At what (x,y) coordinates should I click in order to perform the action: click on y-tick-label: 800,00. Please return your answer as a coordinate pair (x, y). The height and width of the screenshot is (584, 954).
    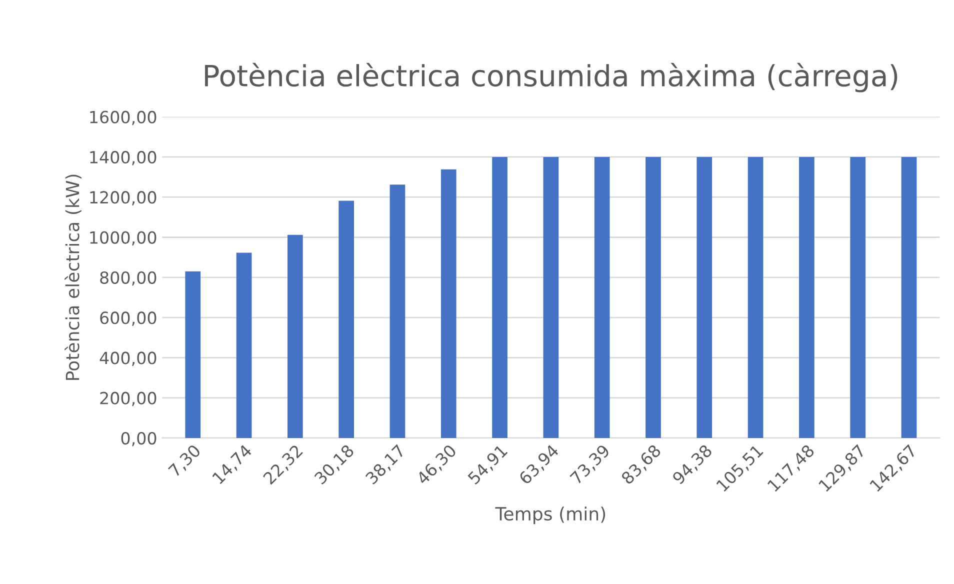
    Looking at the image, I should click on (128, 278).